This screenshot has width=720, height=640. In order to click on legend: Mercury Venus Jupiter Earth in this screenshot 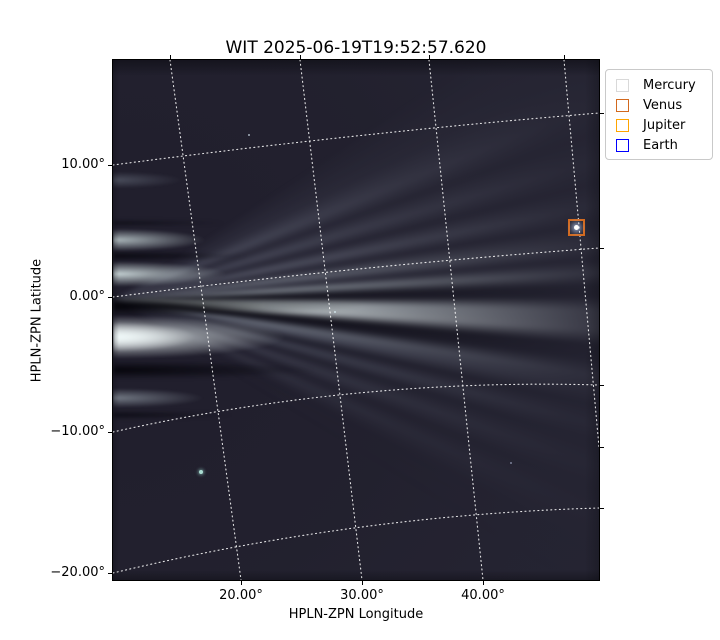, I will do `click(659, 114)`.